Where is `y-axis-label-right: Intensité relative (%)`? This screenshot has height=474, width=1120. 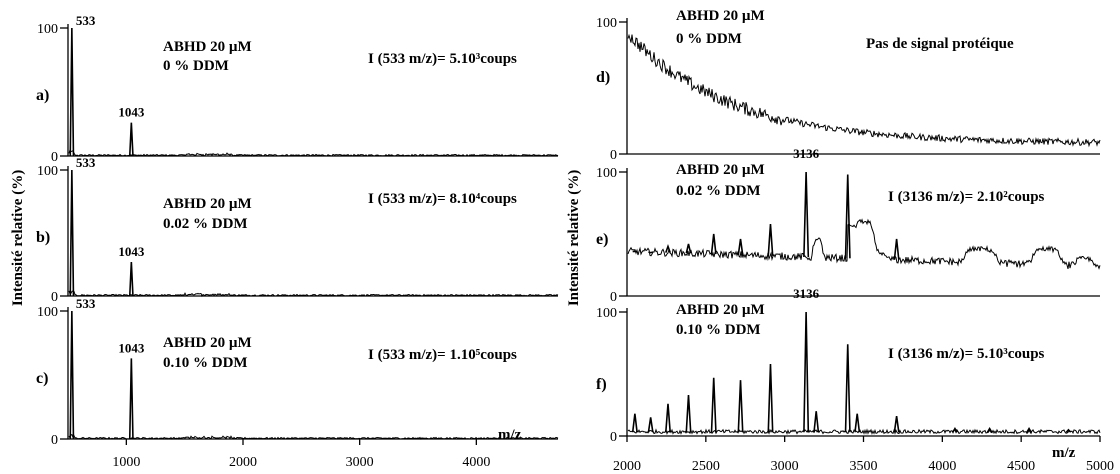
y-axis-label-right: Intensité relative (%) is located at coordinates (574, 238).